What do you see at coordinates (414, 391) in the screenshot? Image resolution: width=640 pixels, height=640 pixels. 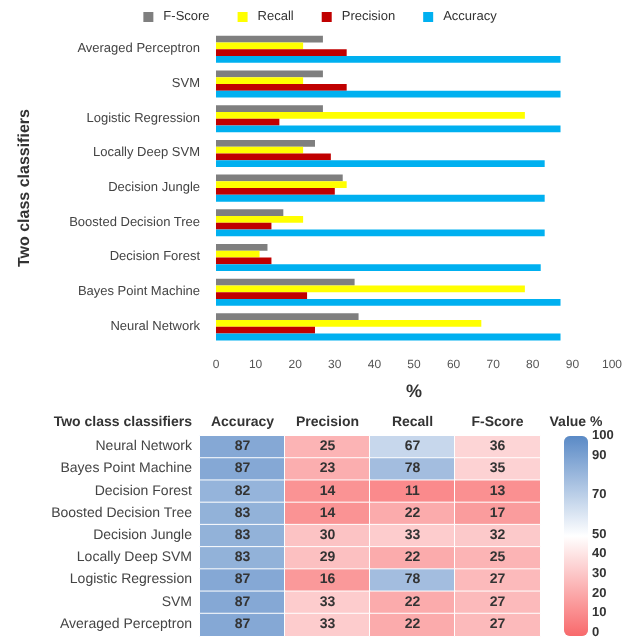 I see `x-axis-title: %` at bounding box center [414, 391].